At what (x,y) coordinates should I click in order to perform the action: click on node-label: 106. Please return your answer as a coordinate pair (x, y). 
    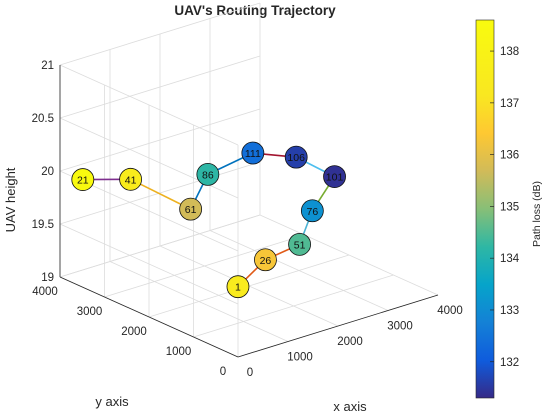
    Looking at the image, I should click on (296, 158).